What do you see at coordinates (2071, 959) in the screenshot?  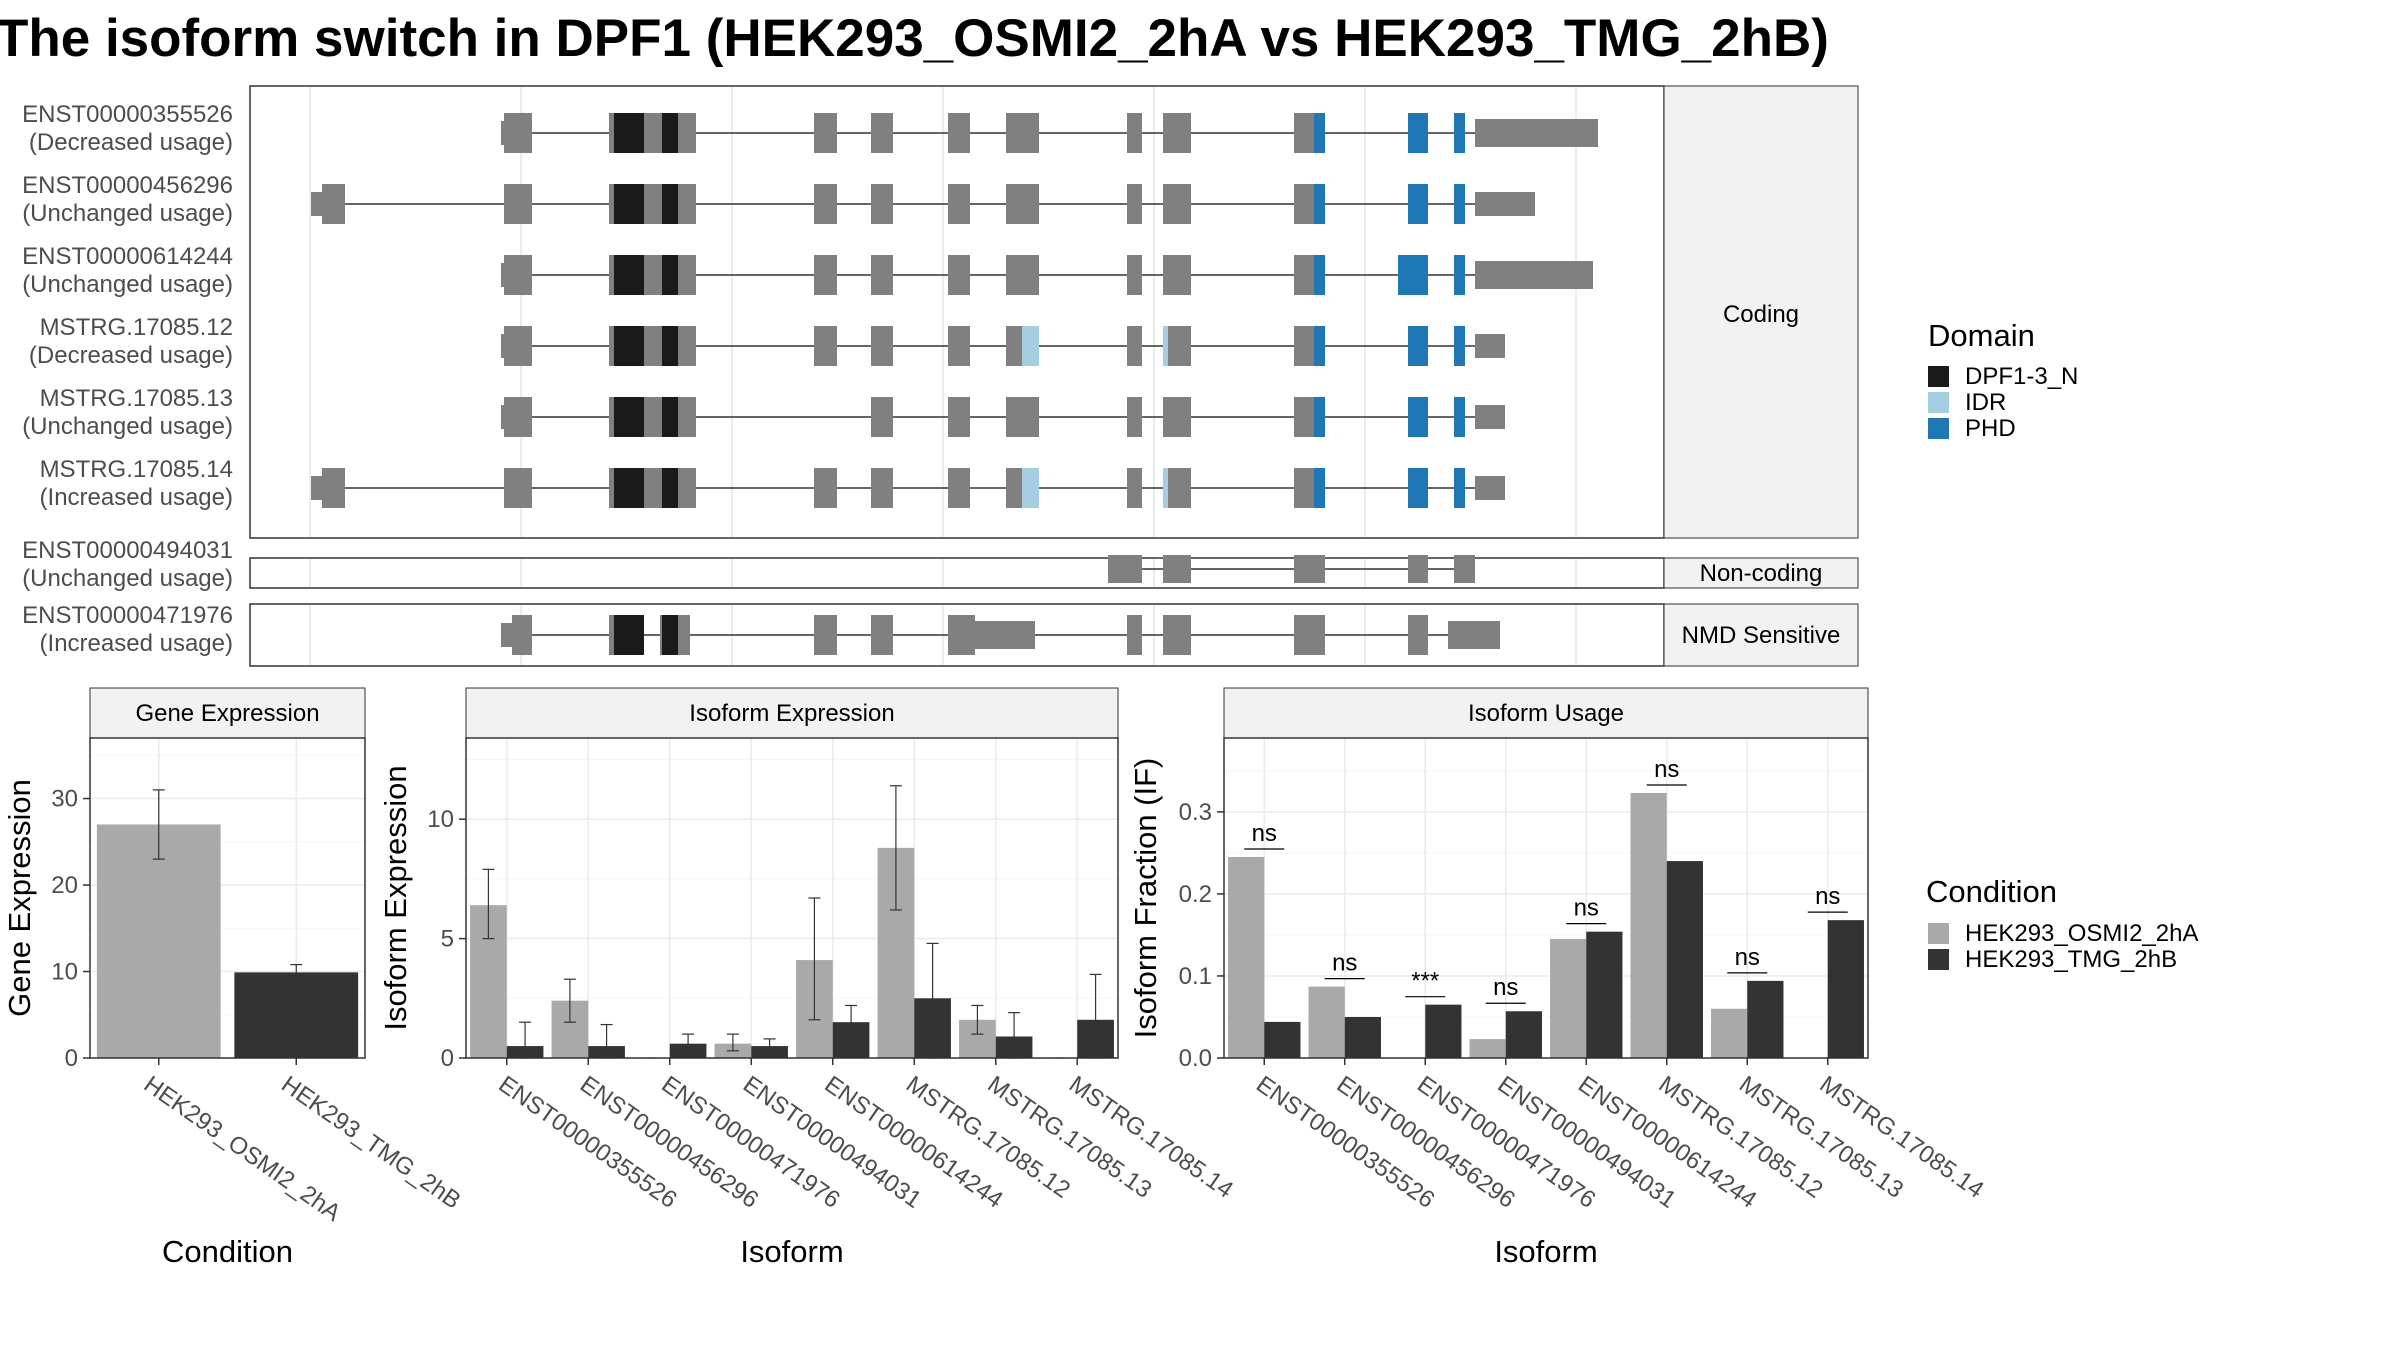 I see `legend-label-cond2: HEK293_TMG_2hB` at bounding box center [2071, 959].